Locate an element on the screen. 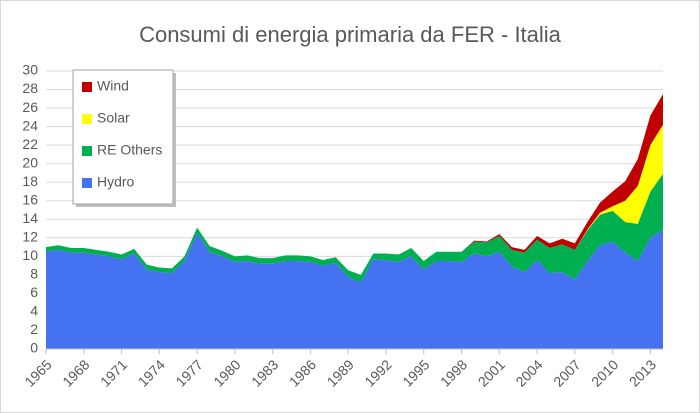 Image resolution: width=700 pixels, height=413 pixels. y-tick-label: 0 is located at coordinates (34, 348).